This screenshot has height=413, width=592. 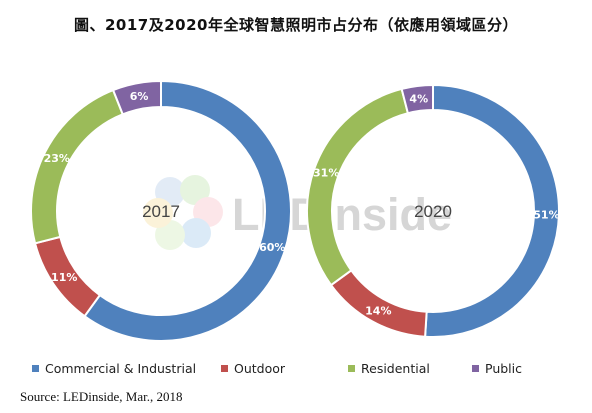 What do you see at coordinates (378, 310) in the screenshot?
I see `data-label: 14%` at bounding box center [378, 310].